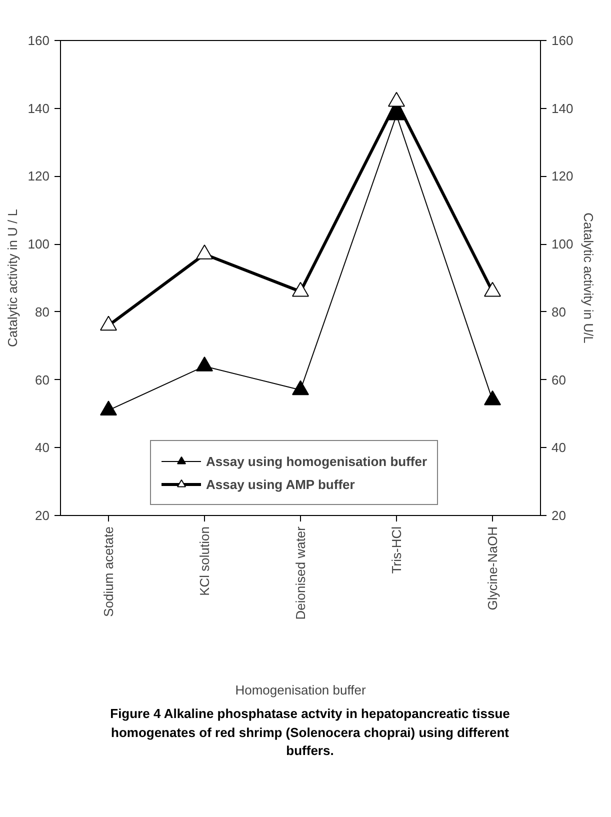 The height and width of the screenshot is (817, 611). I want to click on y2-tick-label: 160, so click(563, 40).